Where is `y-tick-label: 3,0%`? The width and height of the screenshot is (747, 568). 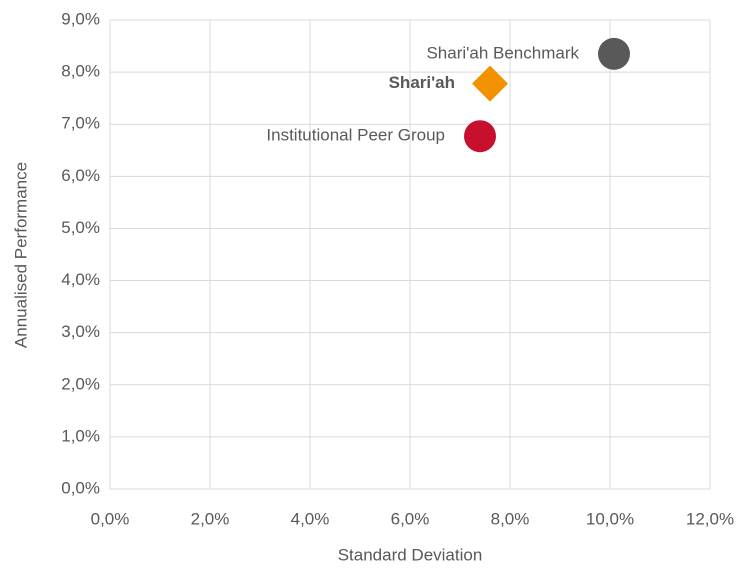
y-tick-label: 3,0% is located at coordinates (80, 331).